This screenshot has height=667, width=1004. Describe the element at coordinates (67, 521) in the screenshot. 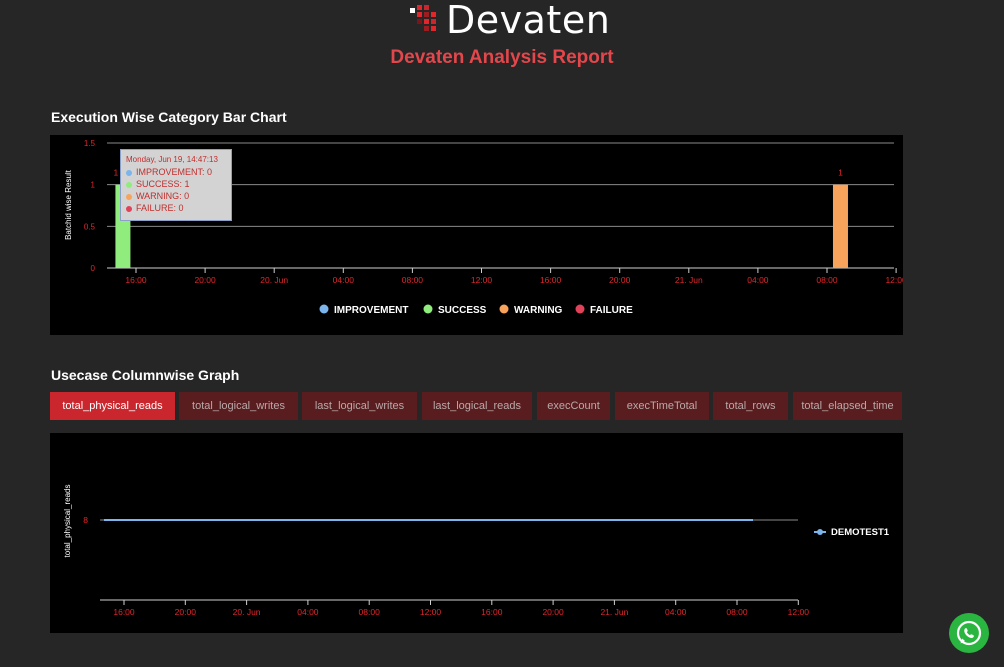

I see `line-y-axis-label: total_physical_reads` at that location.